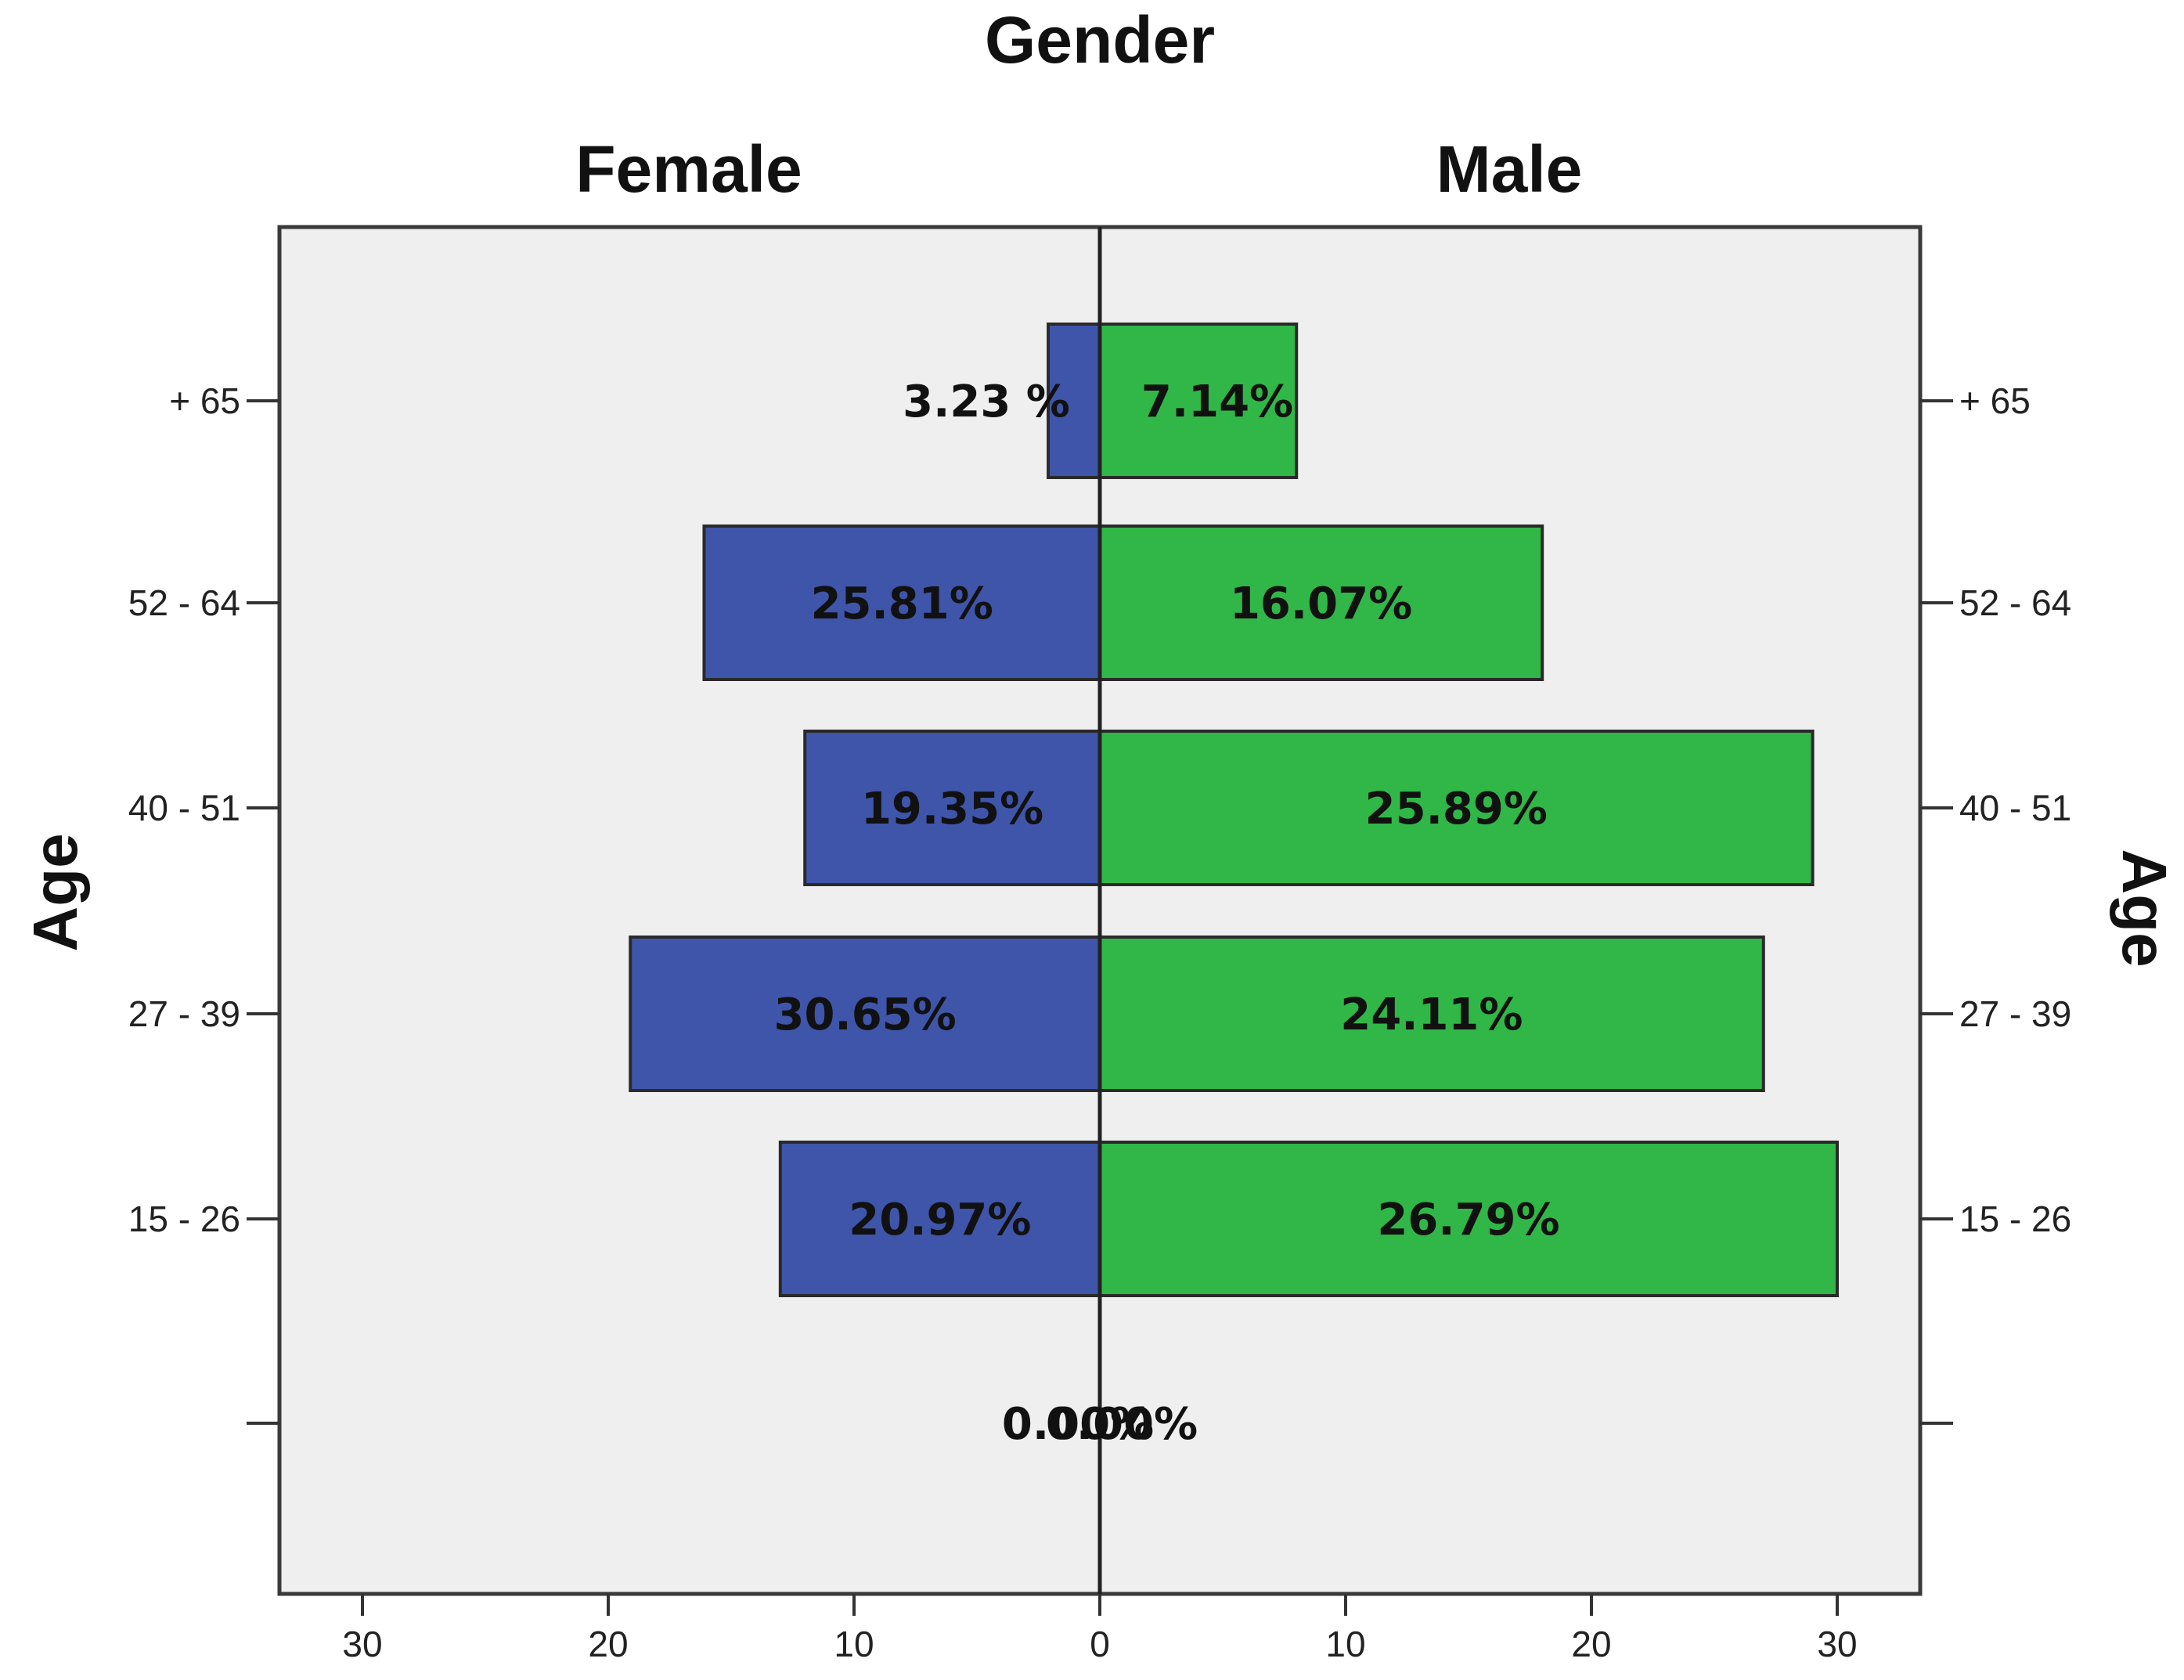 This screenshot has height=1680, width=2184. I want to click on y-tick-label-left: 52 - 64, so click(184, 602).